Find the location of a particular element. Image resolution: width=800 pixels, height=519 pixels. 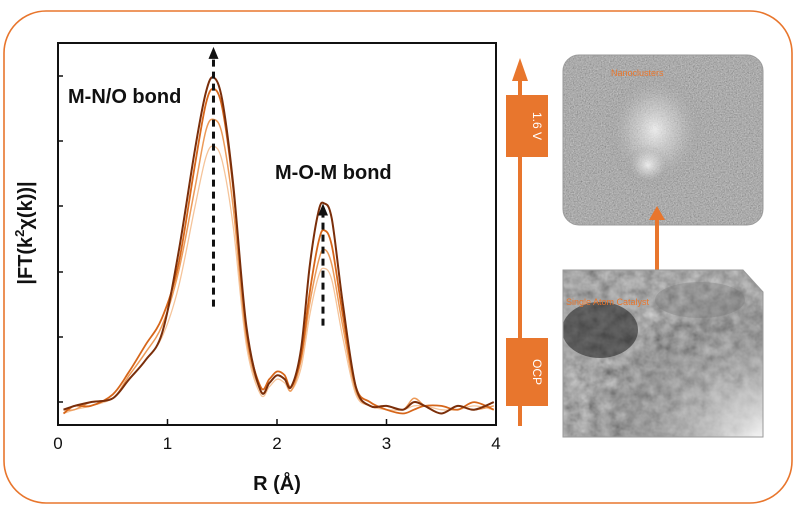

up-arrow-icon is located at coordinates (657, 213).